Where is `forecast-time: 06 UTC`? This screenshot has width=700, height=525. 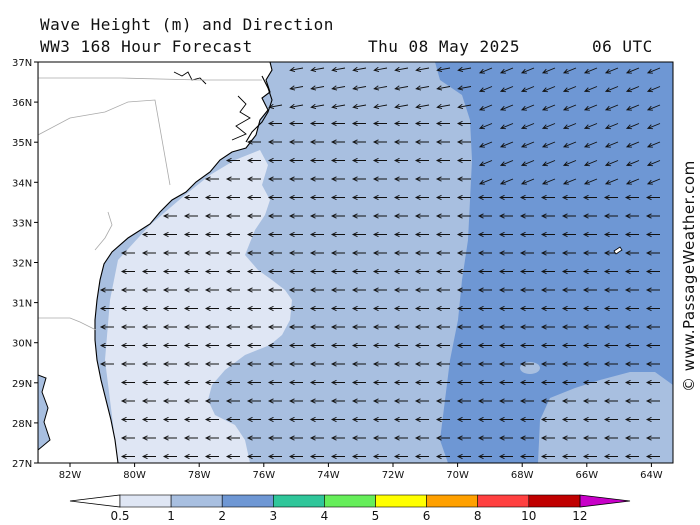
forecast-time: 06 UTC is located at coordinates (622, 46).